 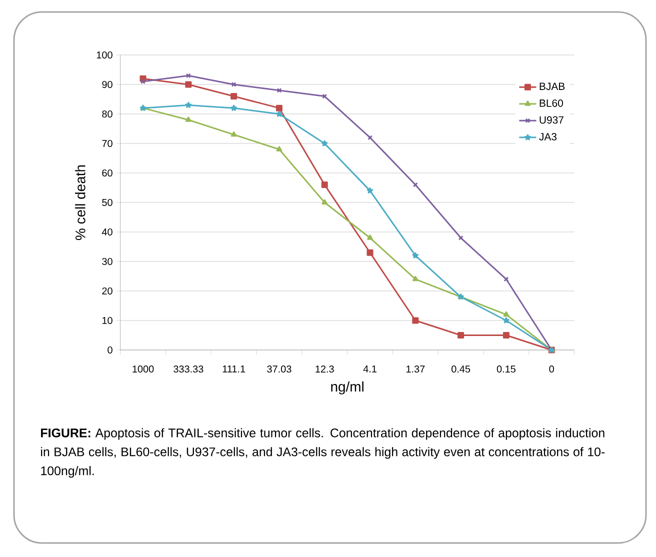 What do you see at coordinates (279, 369) in the screenshot?
I see `x-tick-label: 37.03` at bounding box center [279, 369].